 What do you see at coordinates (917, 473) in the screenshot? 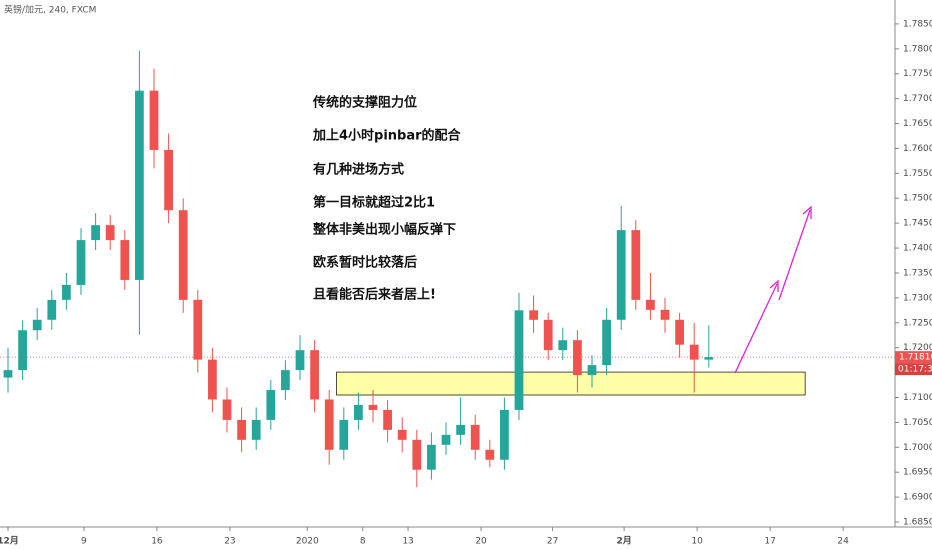
I see `y-tick-label: 1.69500` at bounding box center [917, 473].